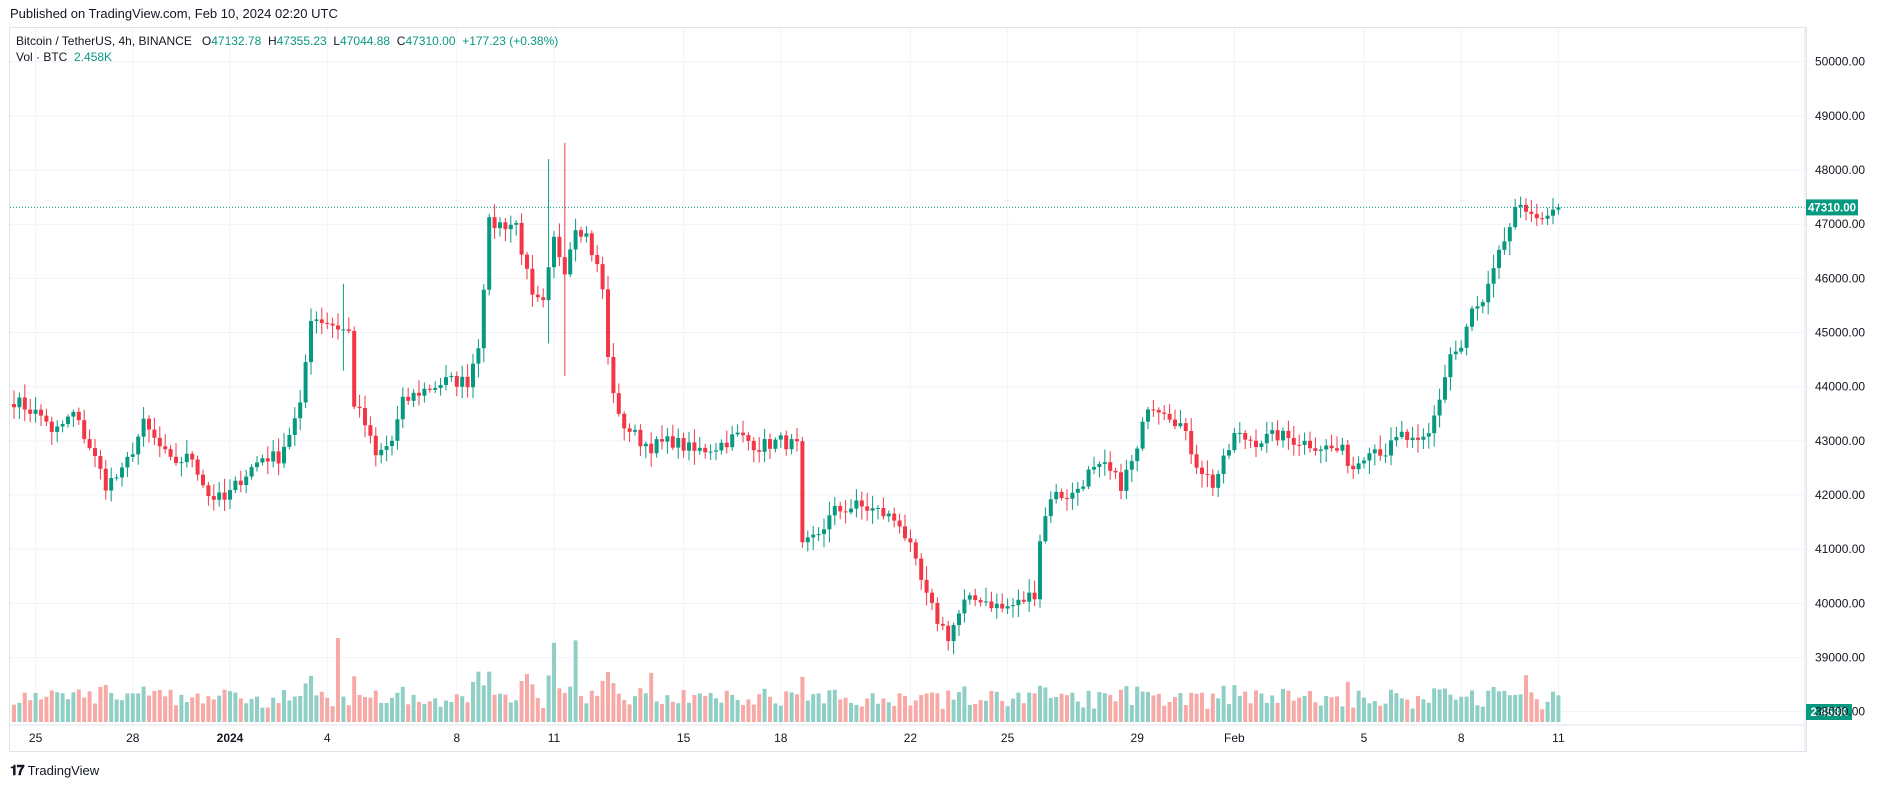 The width and height of the screenshot is (1883, 788). What do you see at coordinates (1364, 738) in the screenshot?
I see `time-tick-label: 5` at bounding box center [1364, 738].